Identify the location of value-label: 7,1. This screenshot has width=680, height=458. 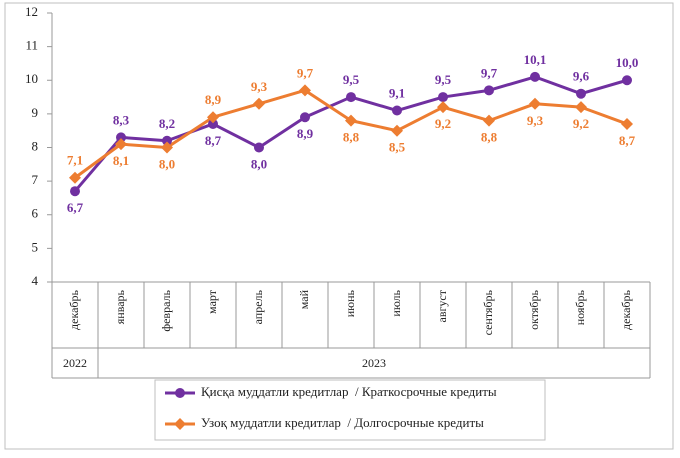
(75, 160).